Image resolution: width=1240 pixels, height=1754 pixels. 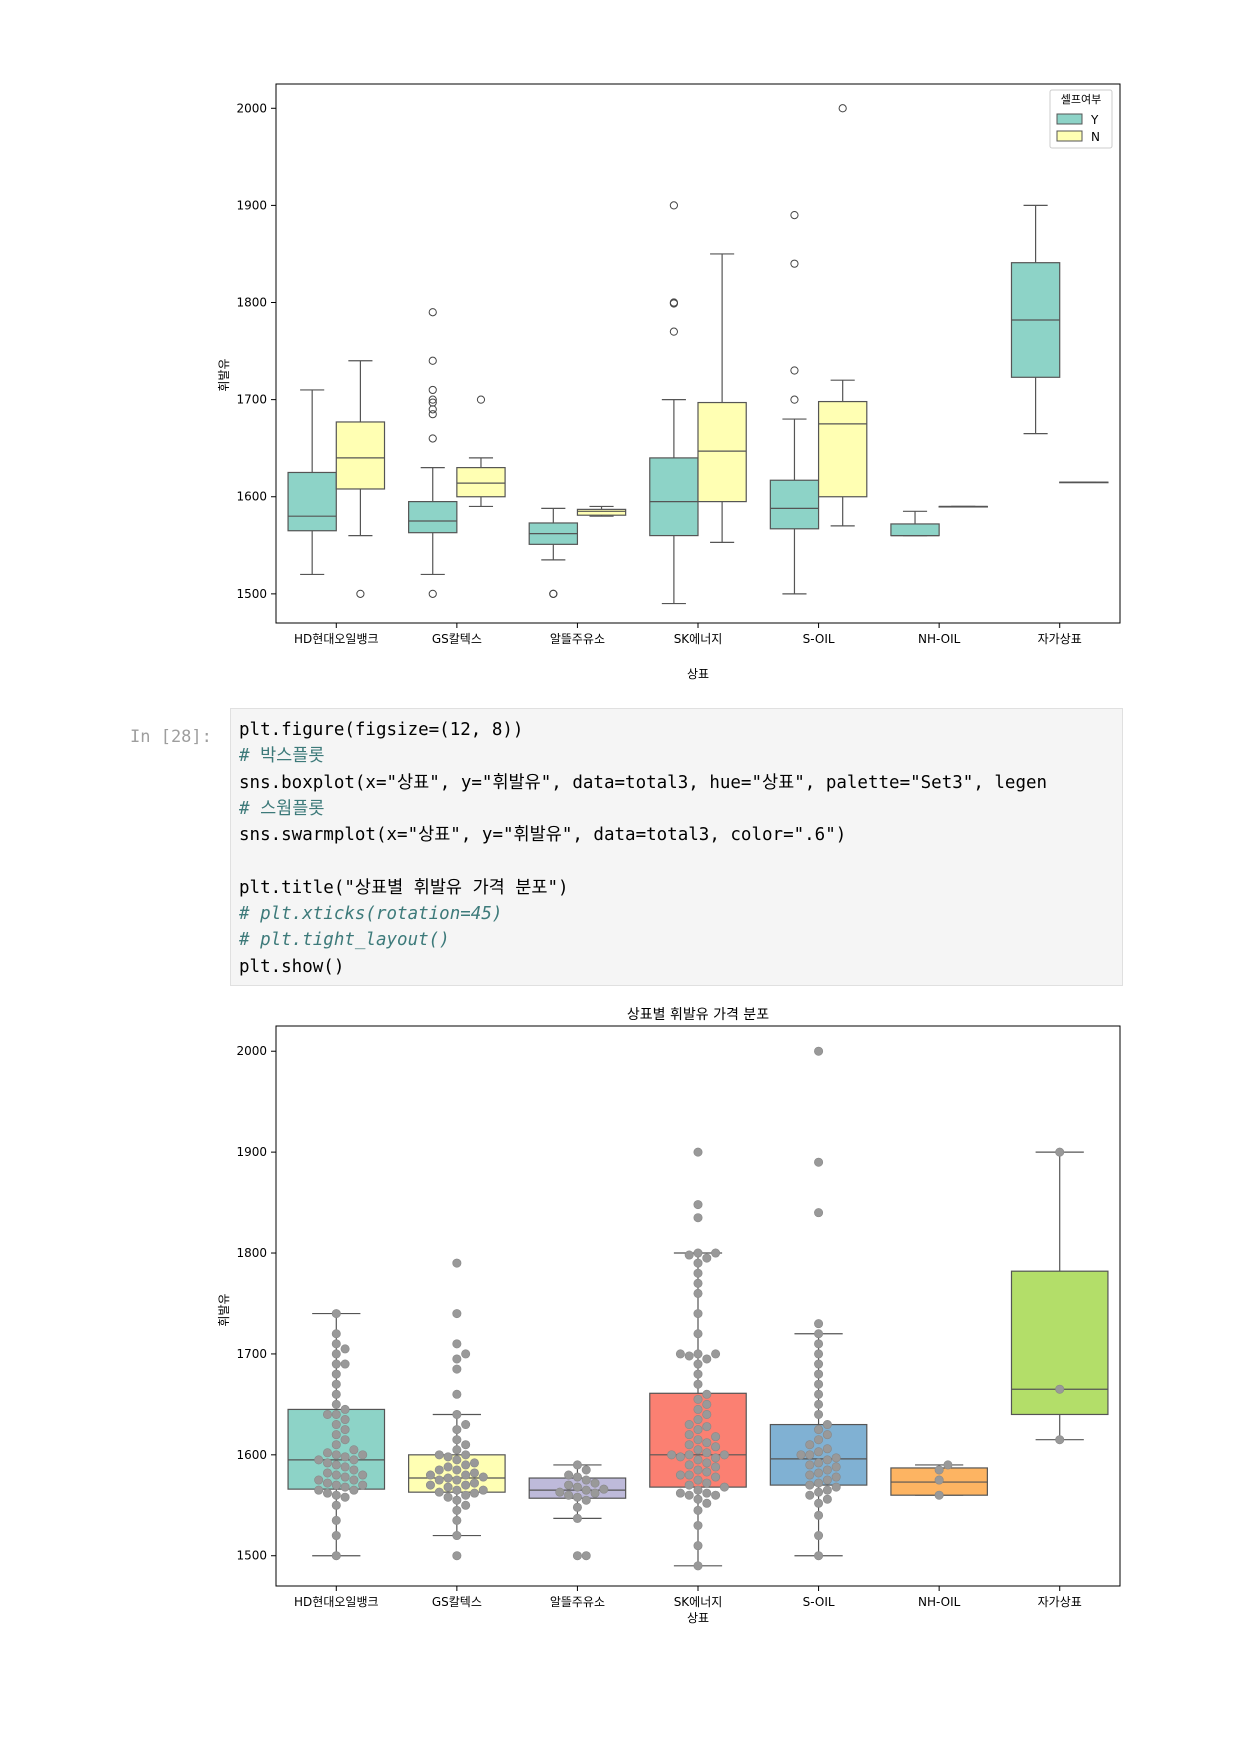 I want to click on legend-entry: Y, so click(x=1094, y=120).